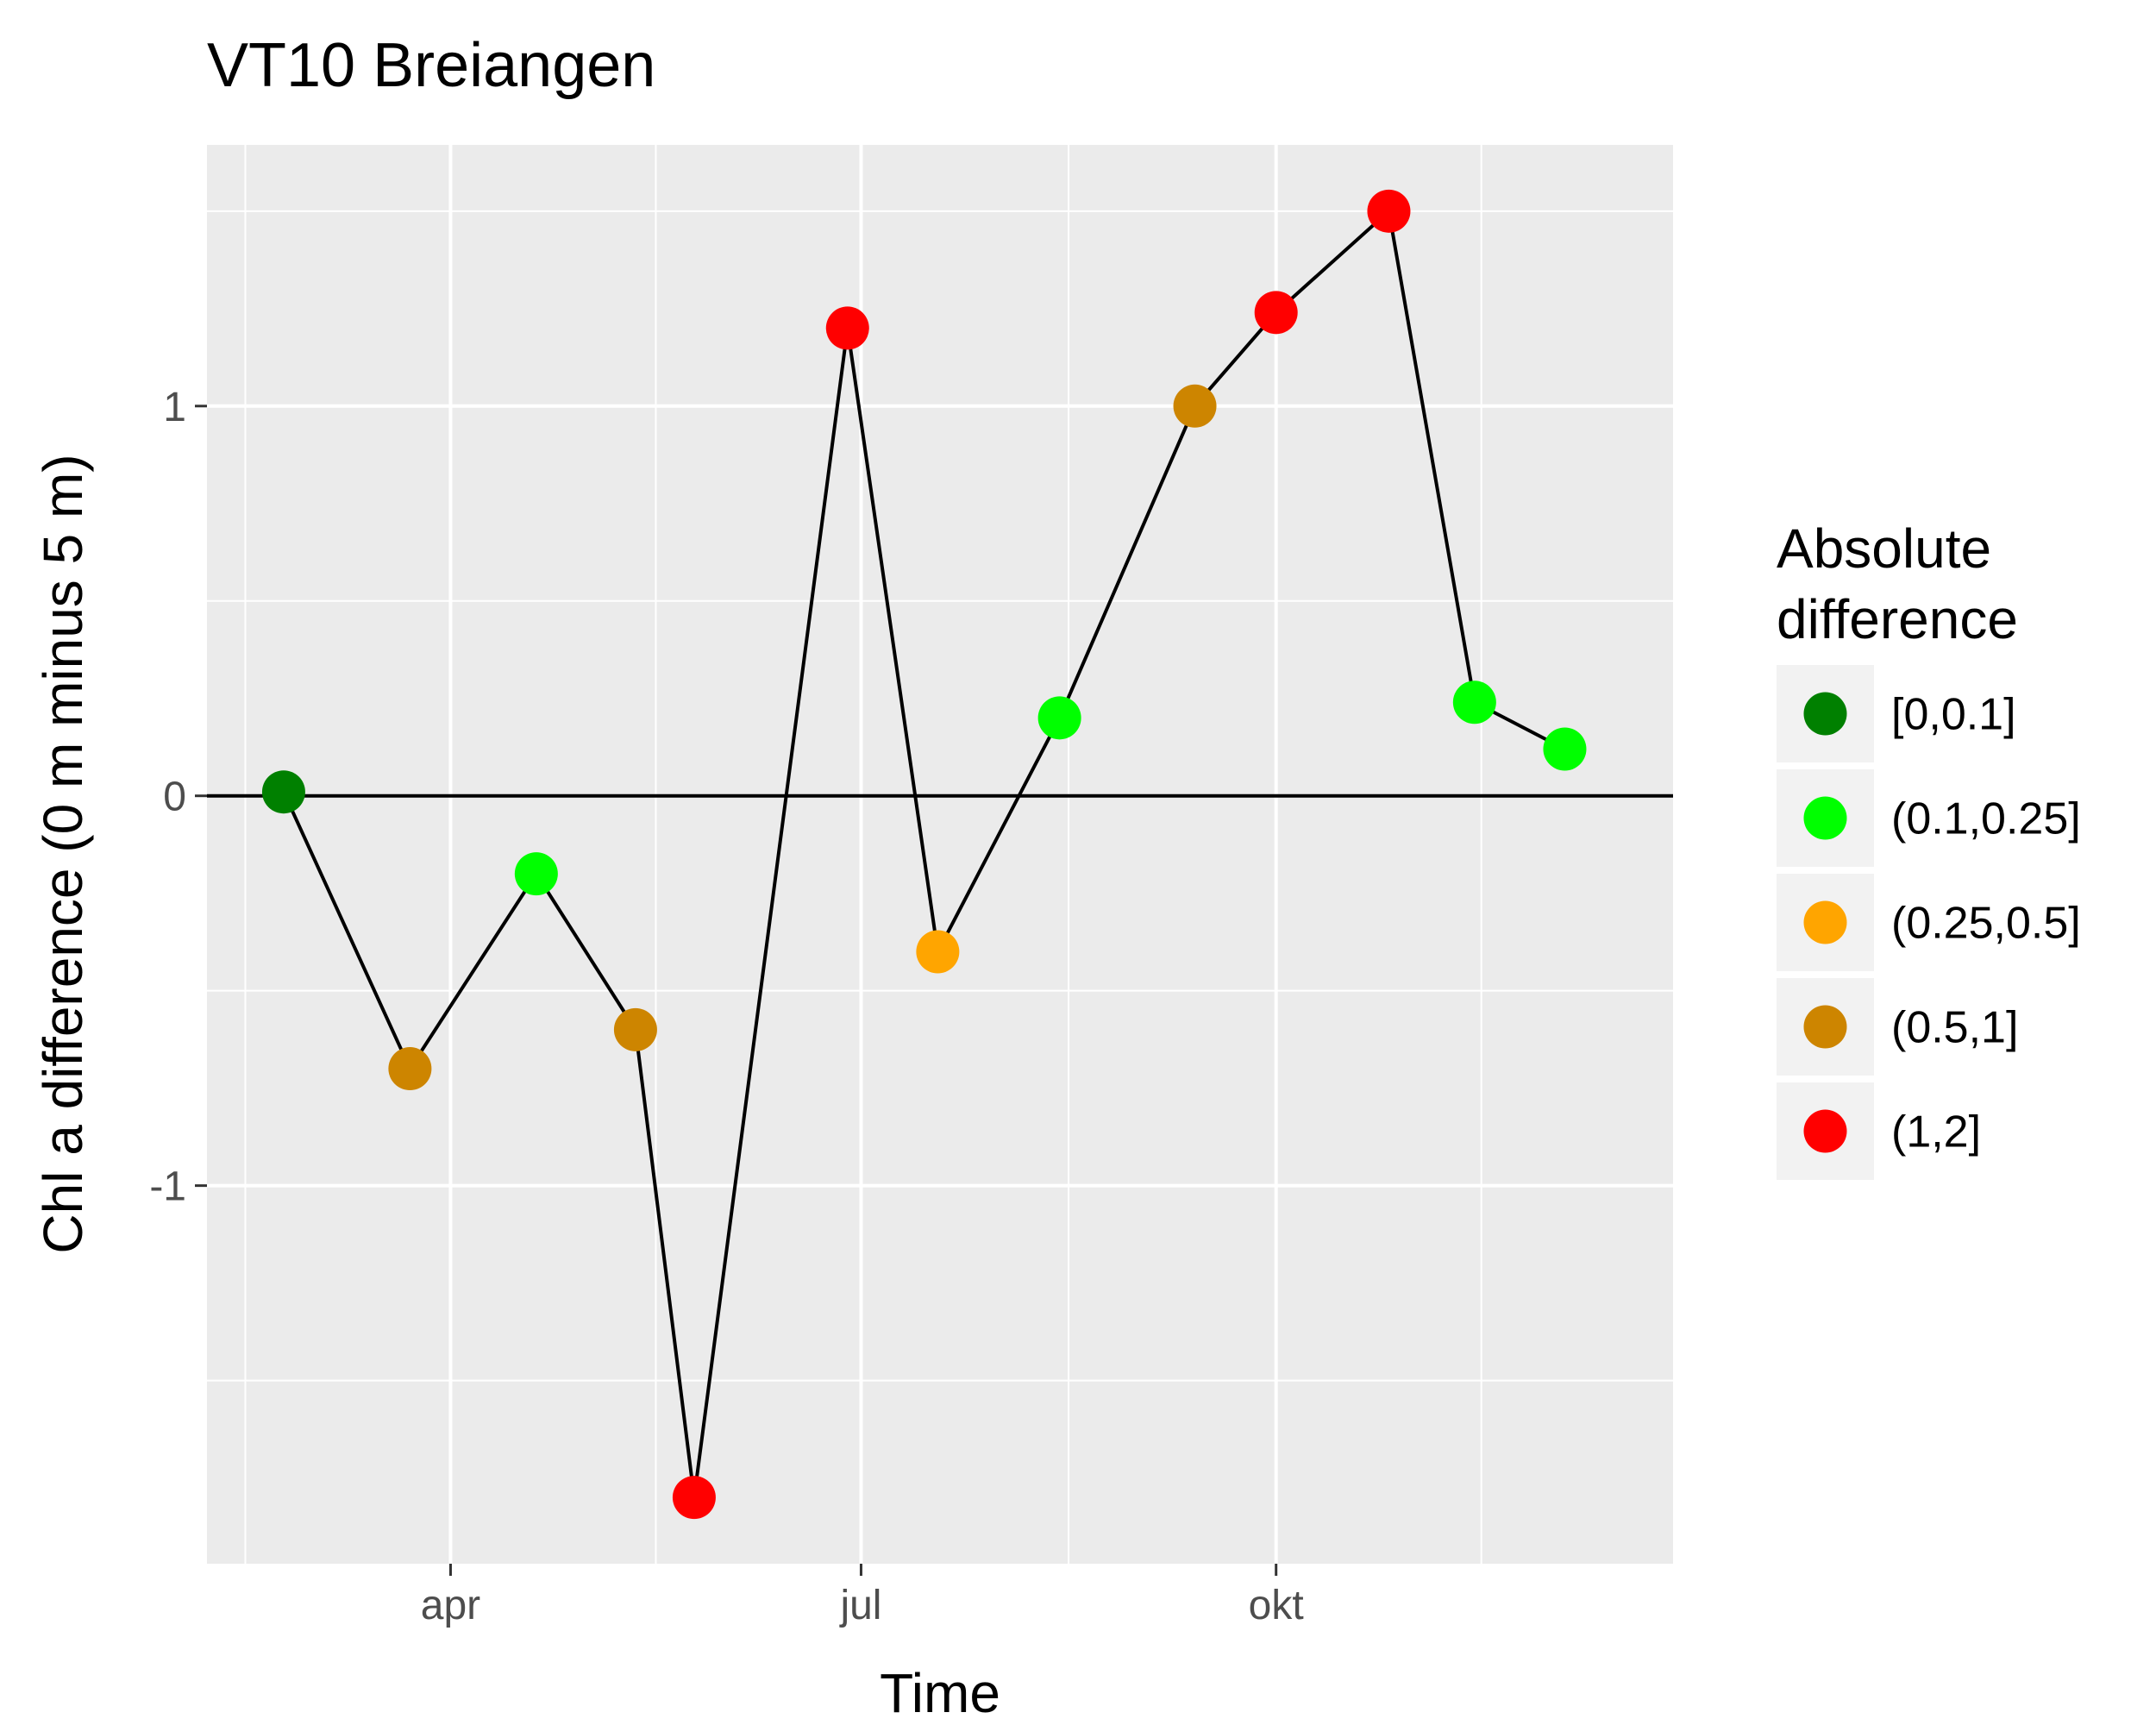 The width and height of the screenshot is (2156, 1725). Describe the element at coordinates (174, 408) in the screenshot. I see `y-tick-label: 1` at that location.